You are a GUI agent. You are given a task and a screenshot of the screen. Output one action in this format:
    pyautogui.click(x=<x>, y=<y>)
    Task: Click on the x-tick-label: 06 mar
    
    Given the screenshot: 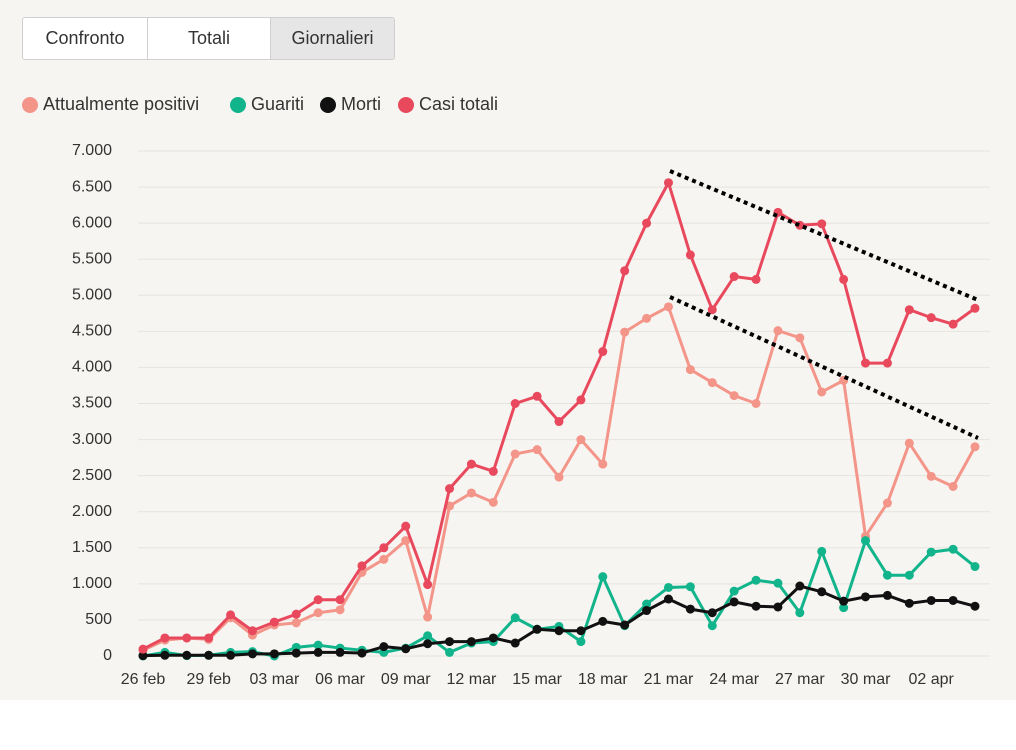 What is the action you would take?
    pyautogui.click(x=340, y=679)
    